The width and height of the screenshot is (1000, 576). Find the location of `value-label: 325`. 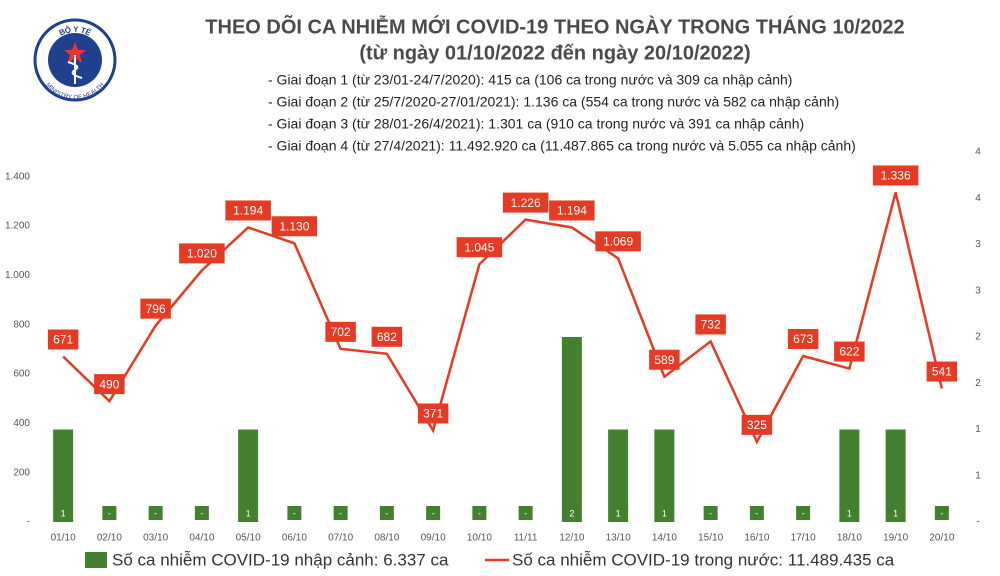

value-label: 325 is located at coordinates (757, 425).